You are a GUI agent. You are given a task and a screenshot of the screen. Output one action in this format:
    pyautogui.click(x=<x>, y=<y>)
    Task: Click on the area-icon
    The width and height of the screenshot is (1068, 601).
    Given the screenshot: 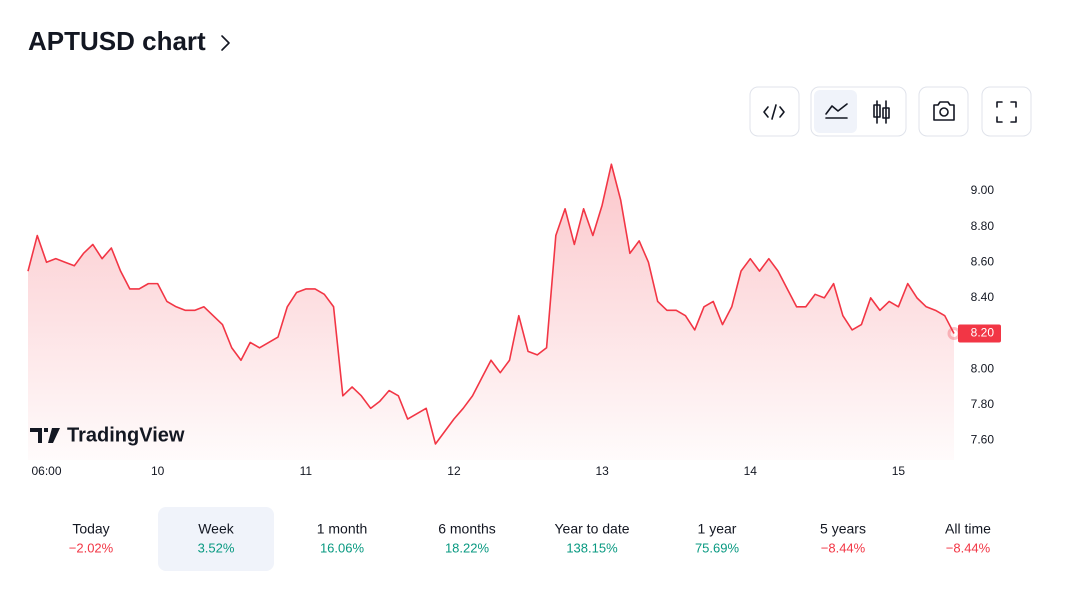 What is the action you would take?
    pyautogui.click(x=836, y=111)
    